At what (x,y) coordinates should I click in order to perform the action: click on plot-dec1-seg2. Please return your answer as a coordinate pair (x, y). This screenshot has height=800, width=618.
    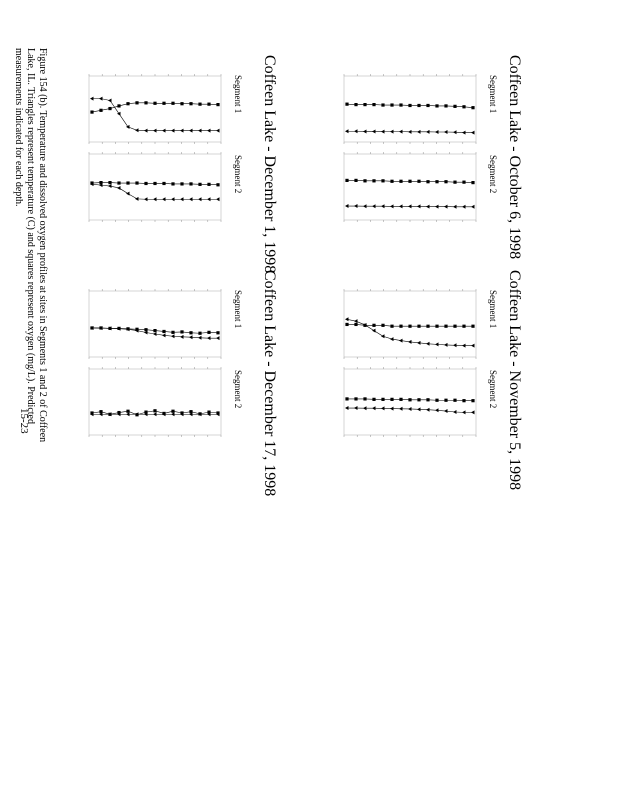
    Looking at the image, I should click on (155, 187).